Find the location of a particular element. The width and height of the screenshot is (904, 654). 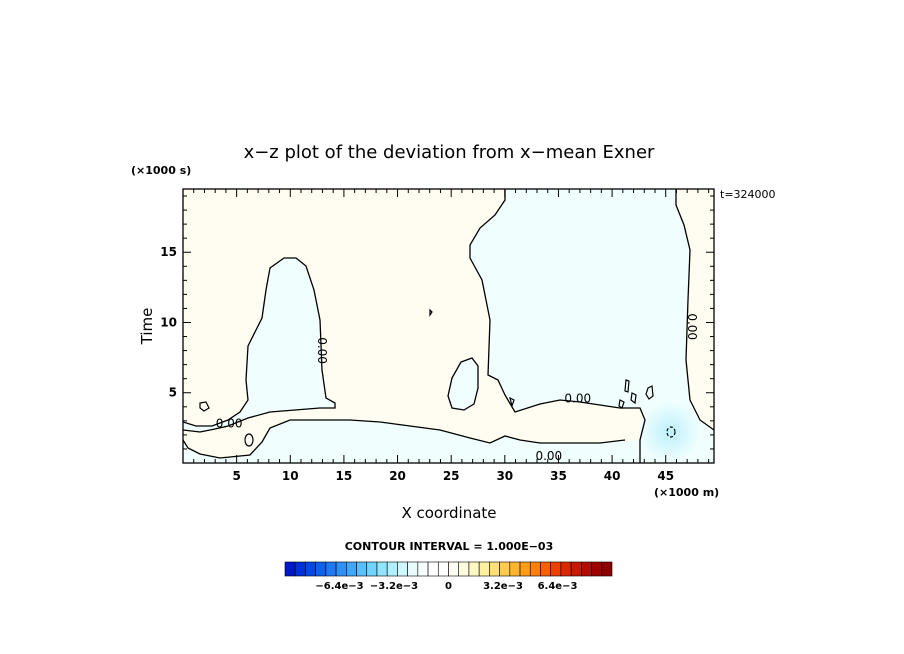

negative-region-left is located at coordinates (259, 345).